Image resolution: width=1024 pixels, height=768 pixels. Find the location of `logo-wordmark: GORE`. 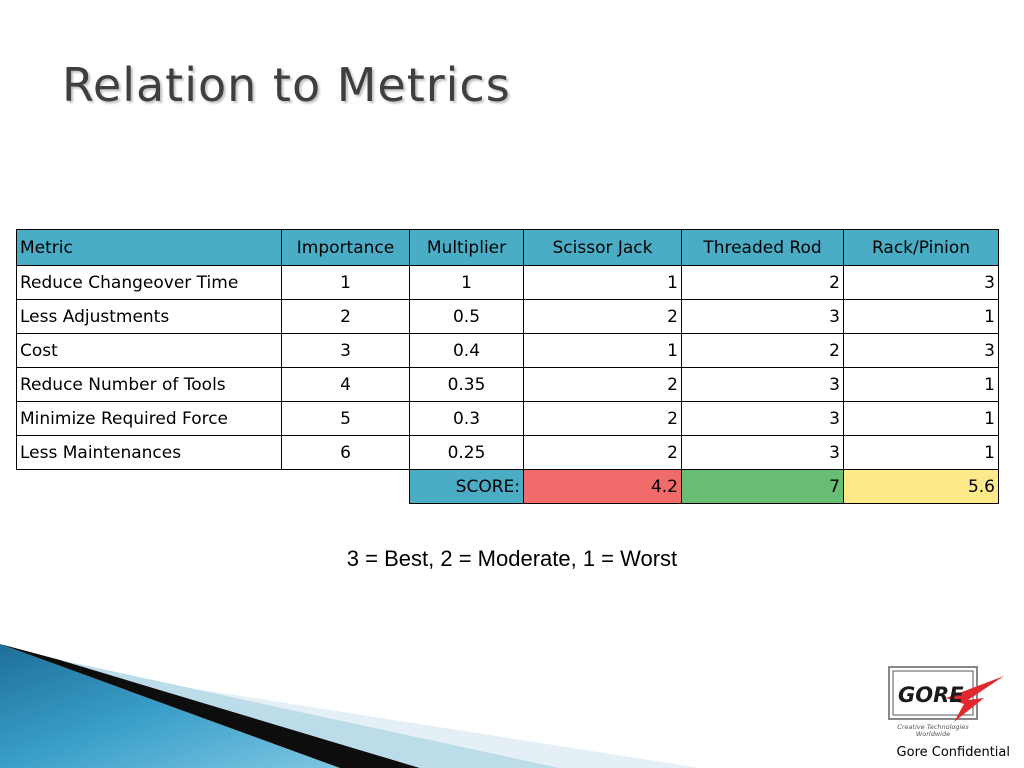

logo-wordmark: GORE is located at coordinates (931, 695).